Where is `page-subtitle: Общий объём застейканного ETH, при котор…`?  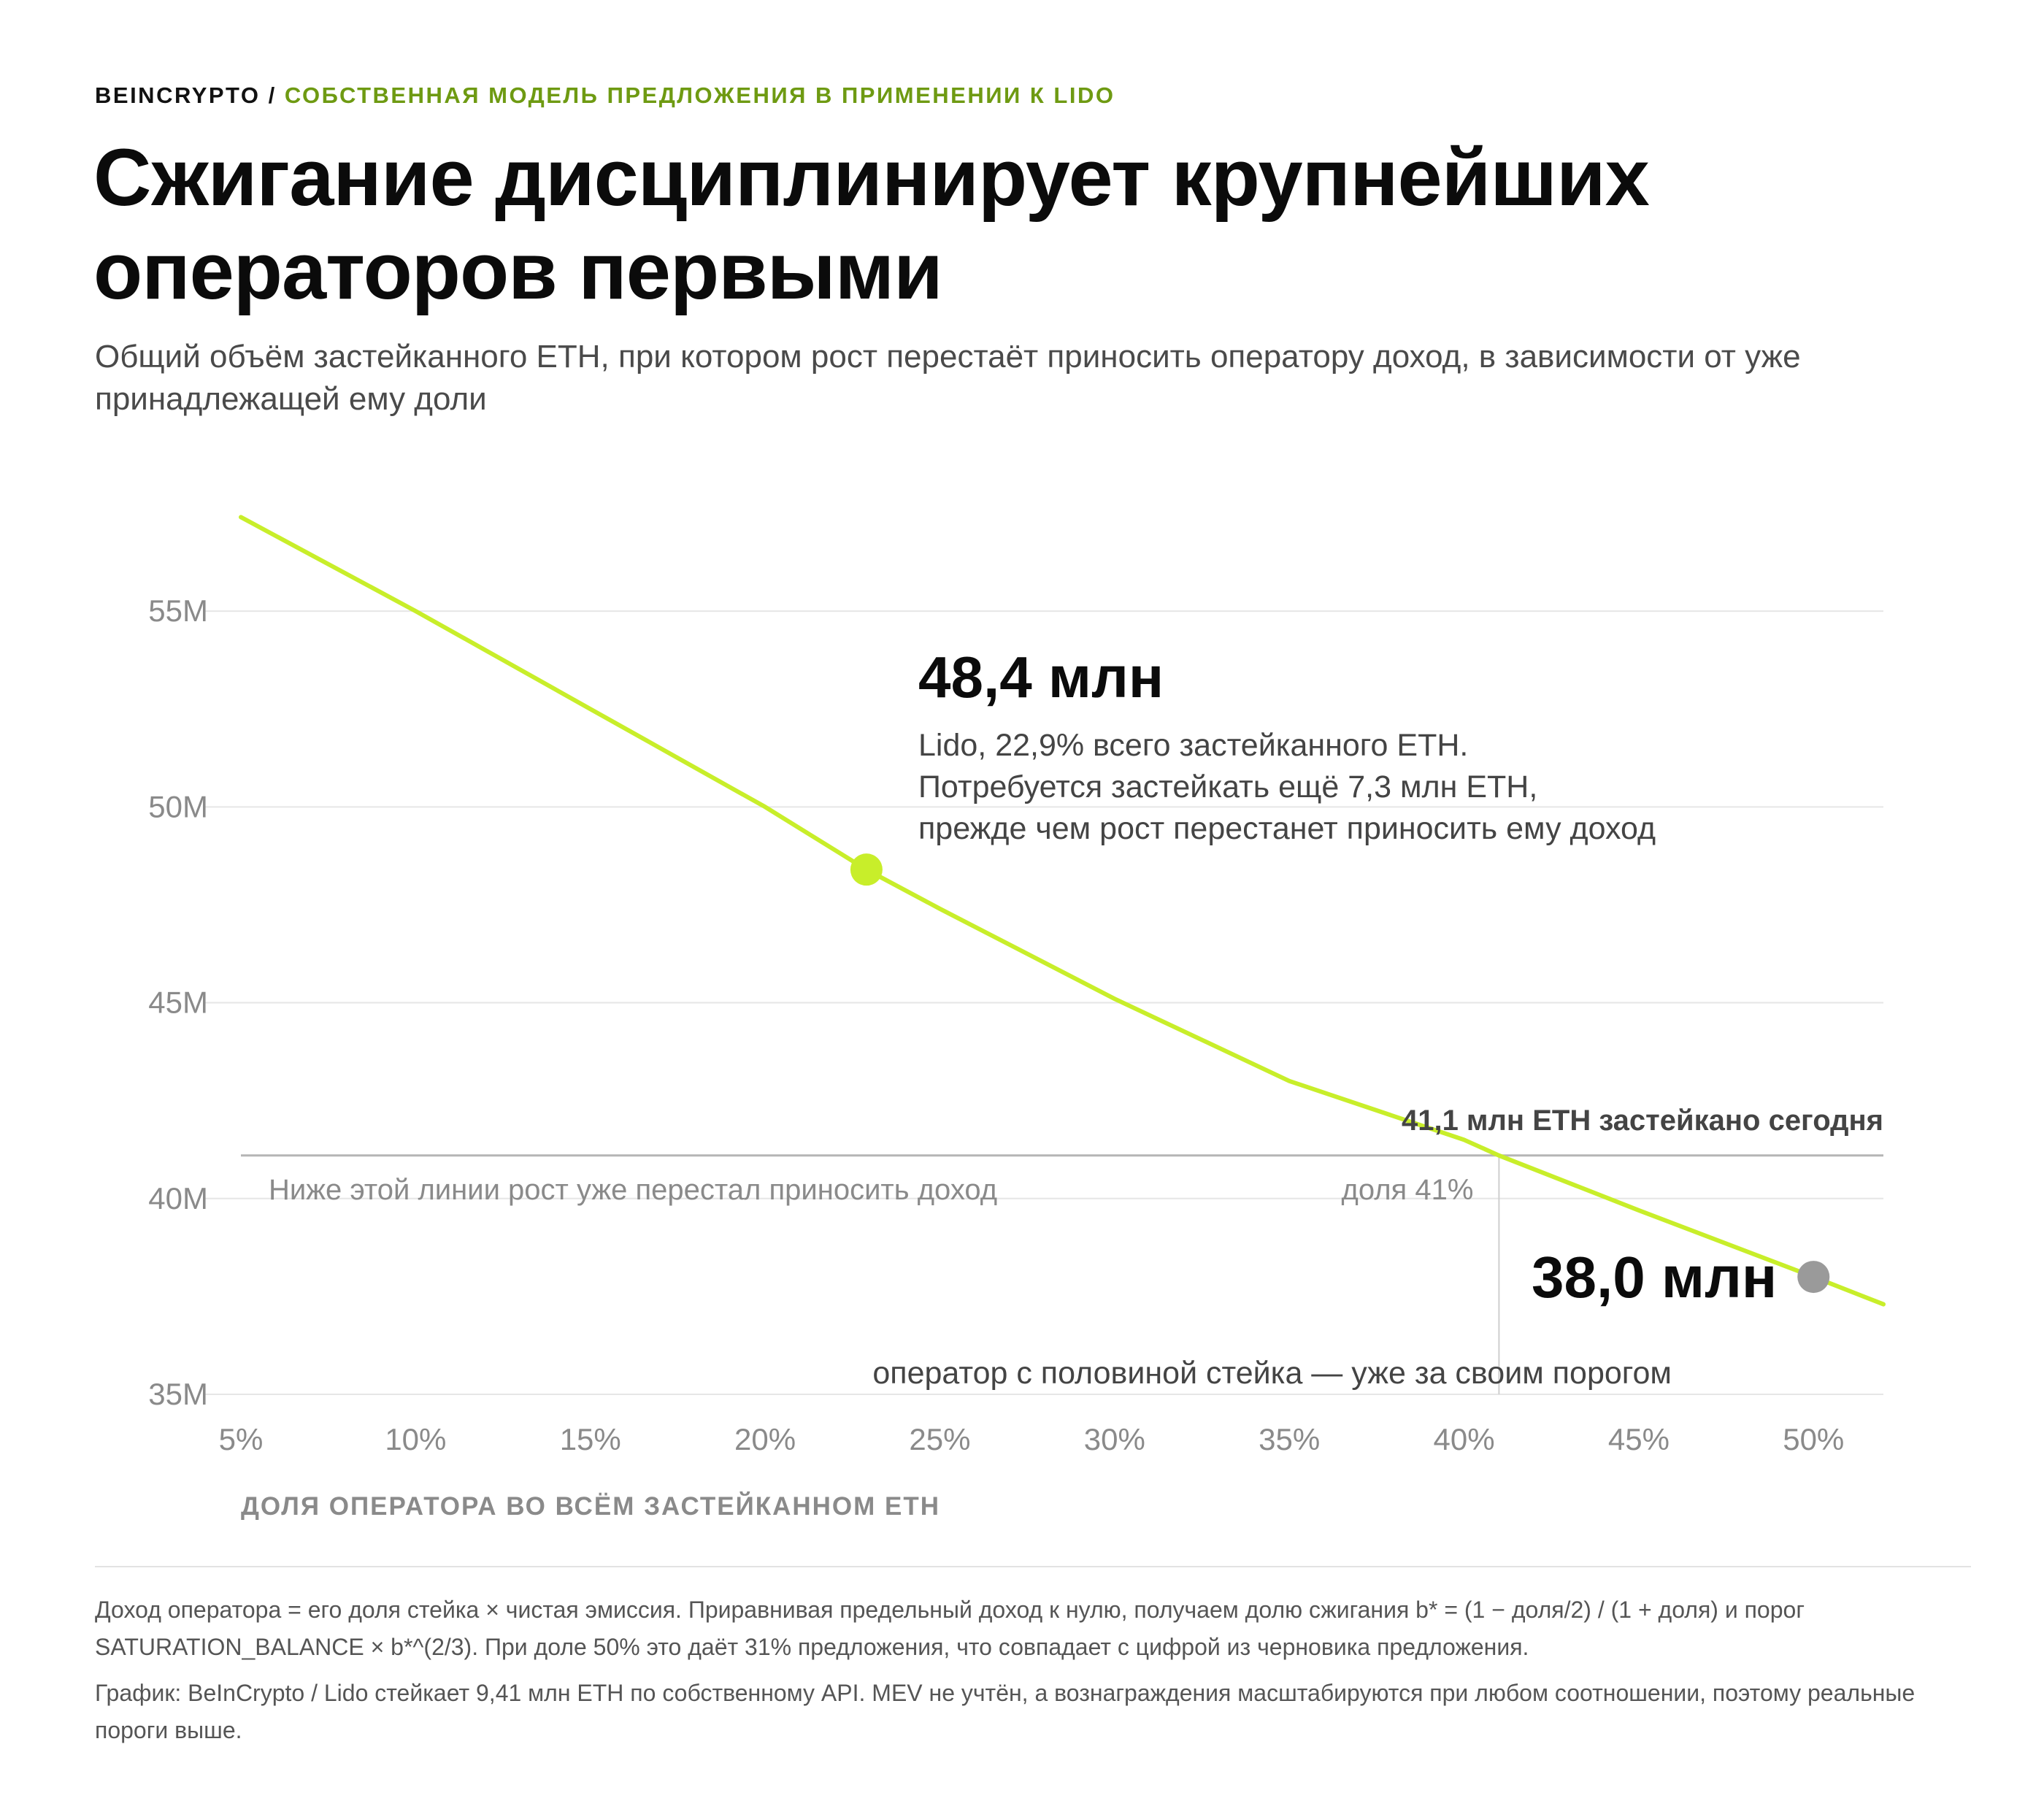 page-subtitle: Общий объём застейканного ETH, при котор… is located at coordinates (948, 378).